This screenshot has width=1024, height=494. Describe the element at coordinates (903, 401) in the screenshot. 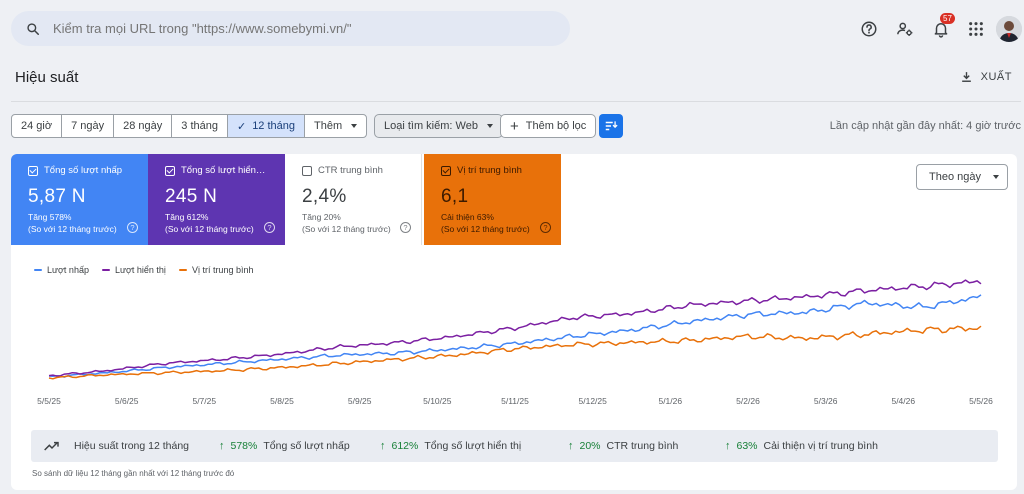

I see `x-tick-label: 5/4/26` at that location.